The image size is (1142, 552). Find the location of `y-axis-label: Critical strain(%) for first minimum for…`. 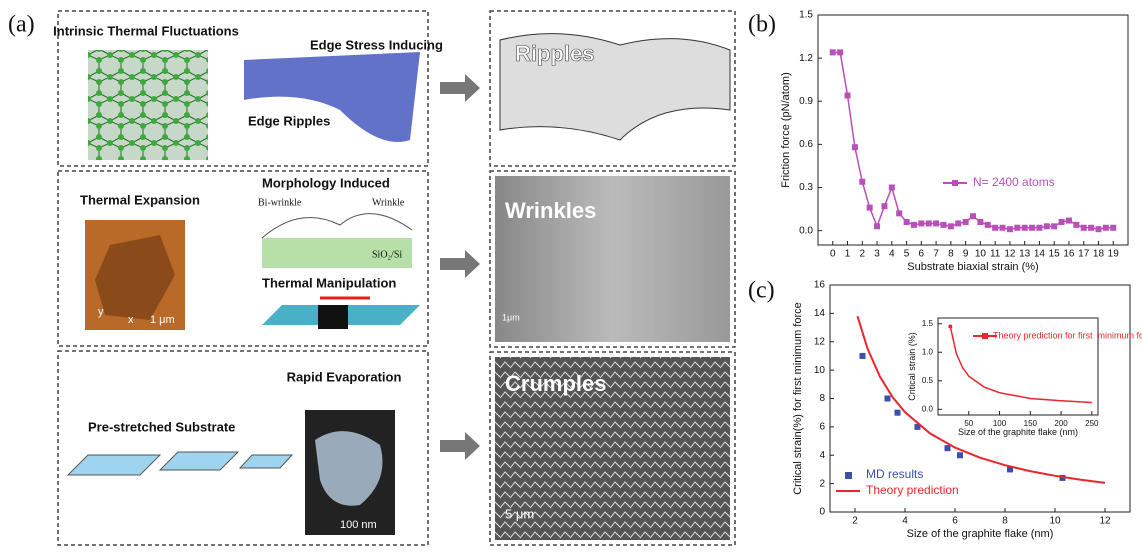

y-axis-label: Critical strain(%) for first minimum for… is located at coordinates (798, 398).